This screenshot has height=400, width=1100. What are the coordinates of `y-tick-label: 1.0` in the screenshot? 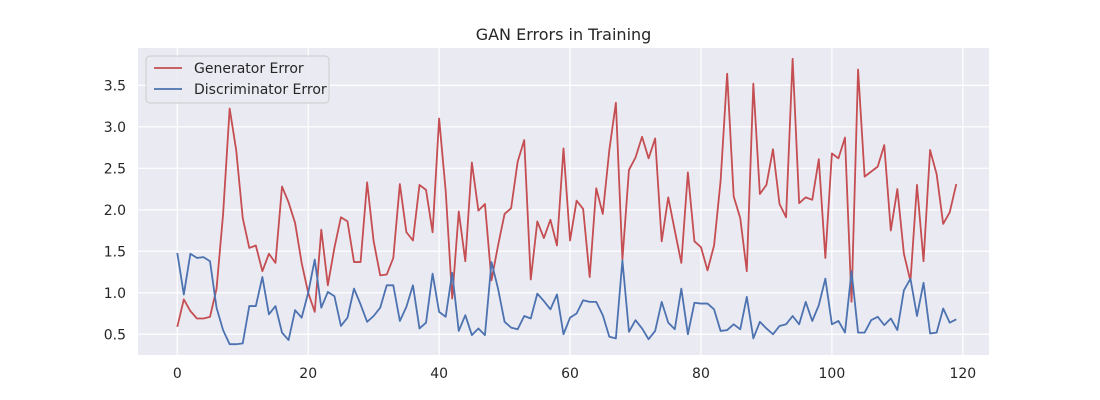 It's located at (115, 294).